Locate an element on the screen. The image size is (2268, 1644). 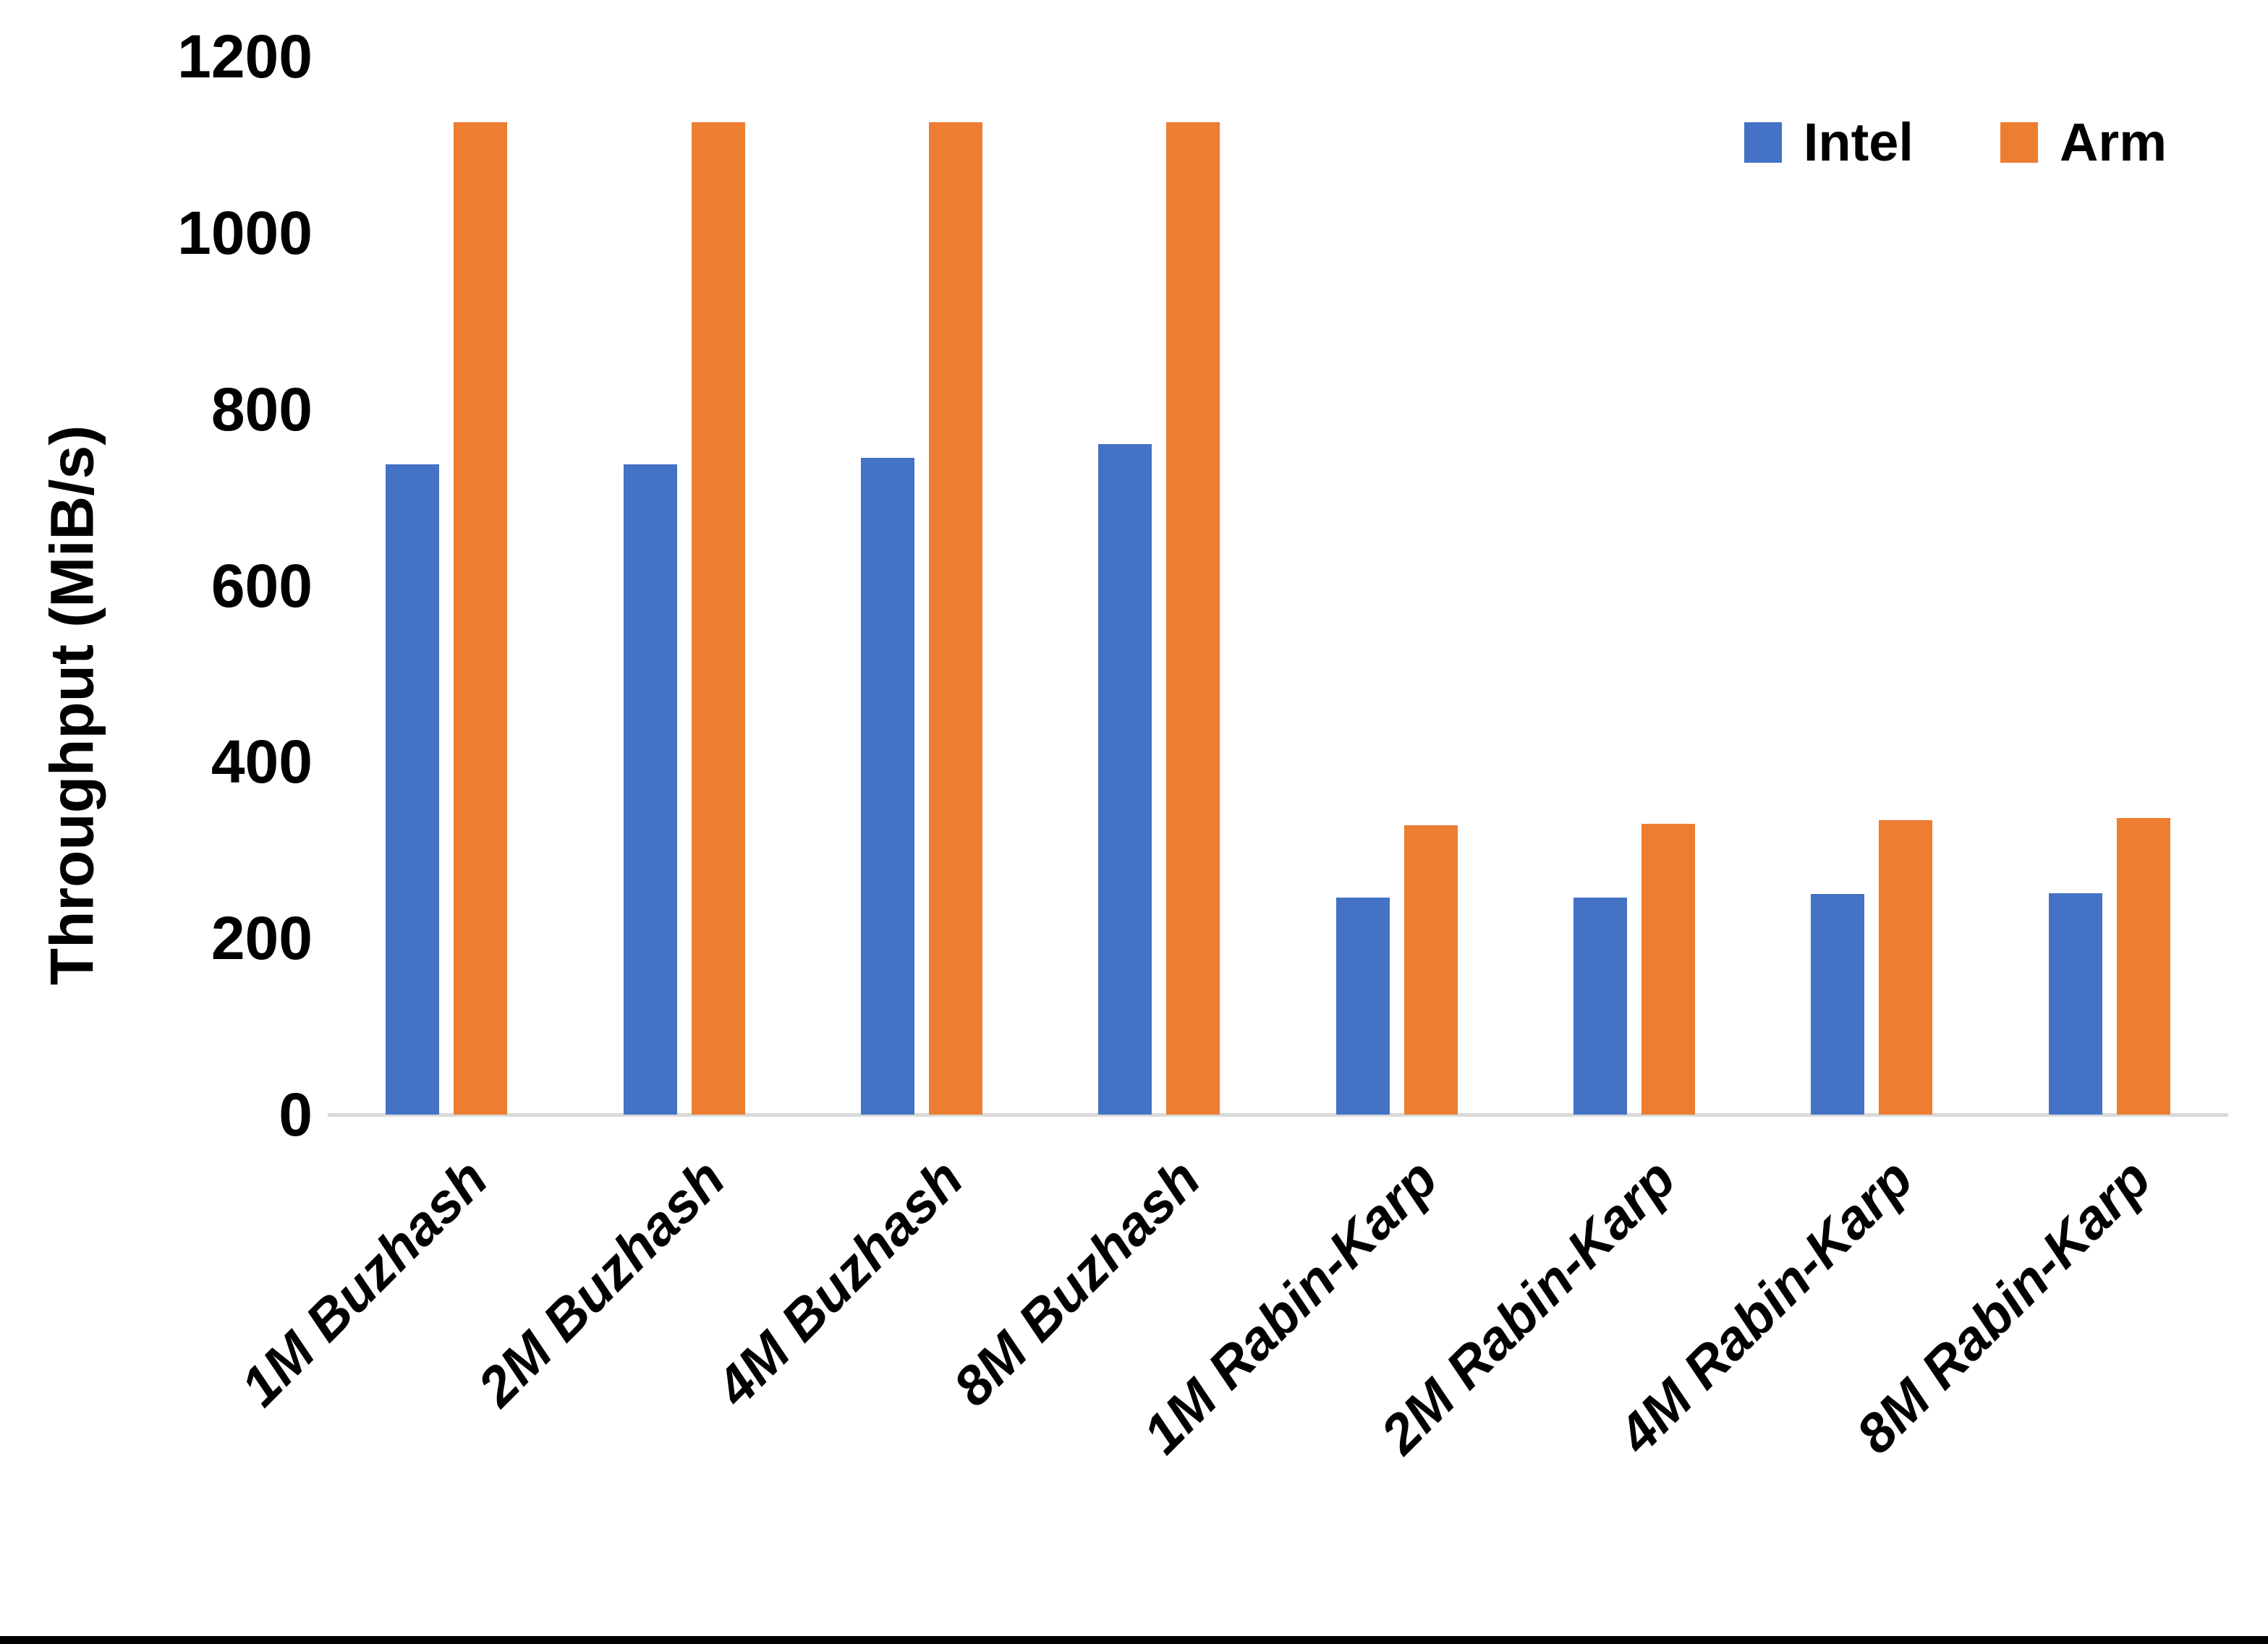
bar-intel-2m-buzhash is located at coordinates (650, 789).